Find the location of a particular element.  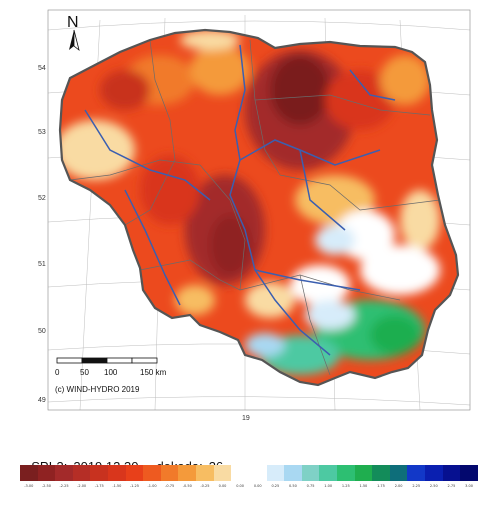

north-arrow-icon: N is located at coordinates (73, 33).